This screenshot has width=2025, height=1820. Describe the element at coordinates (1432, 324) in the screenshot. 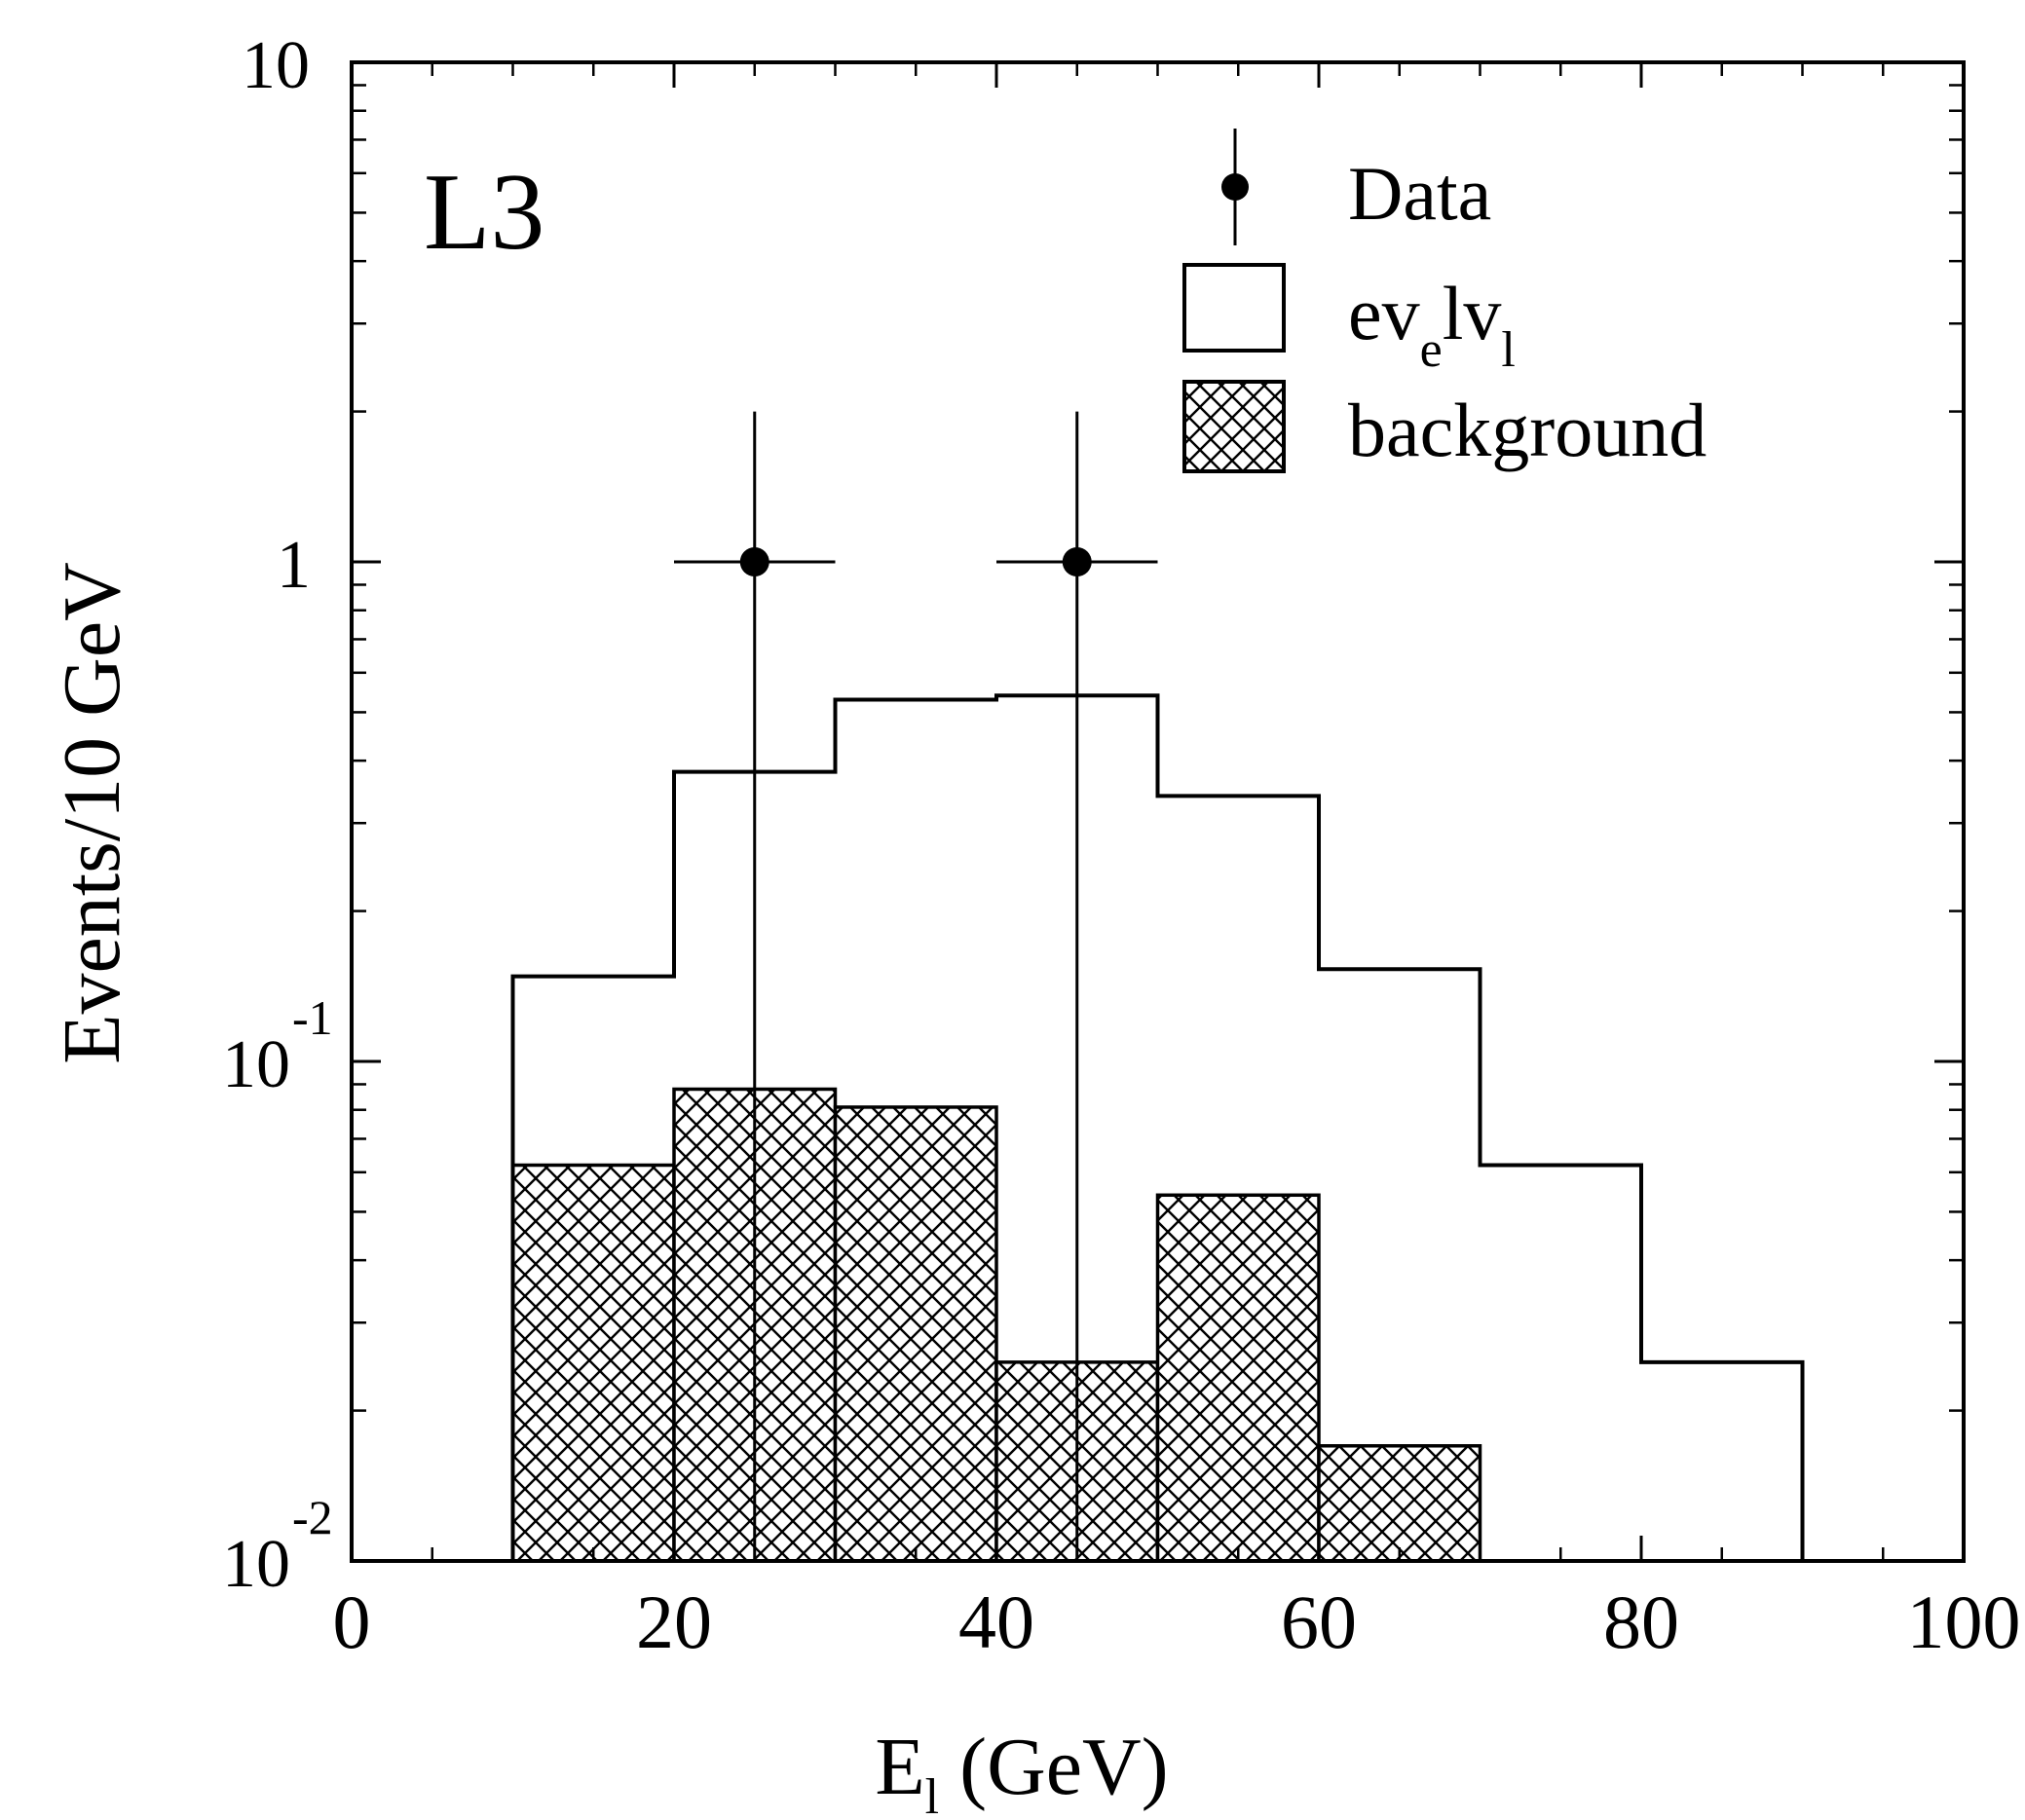

I see `legend-label-signal: evelvl` at that location.